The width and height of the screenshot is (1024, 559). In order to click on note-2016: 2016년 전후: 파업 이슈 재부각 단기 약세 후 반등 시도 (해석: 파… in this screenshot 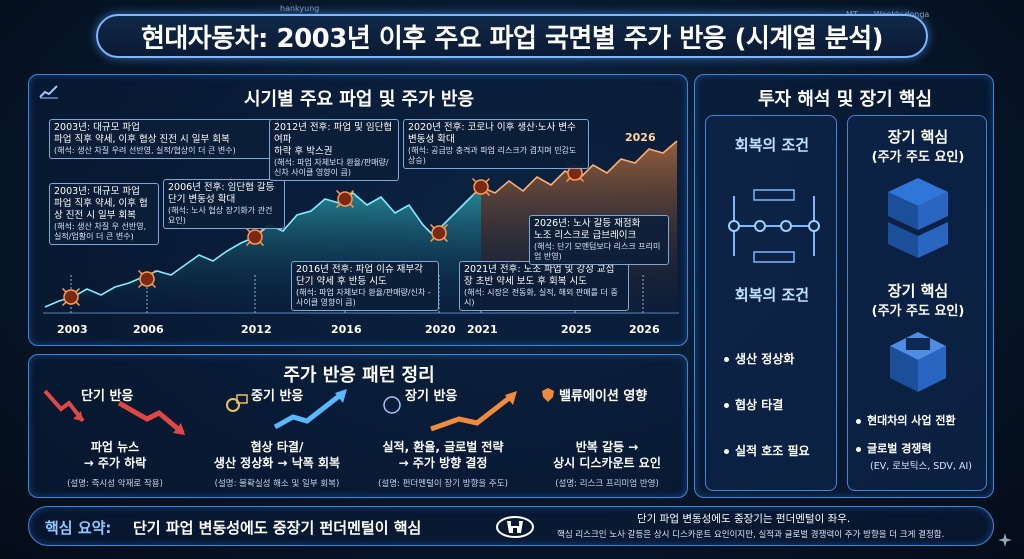, I will do `click(365, 286)`.